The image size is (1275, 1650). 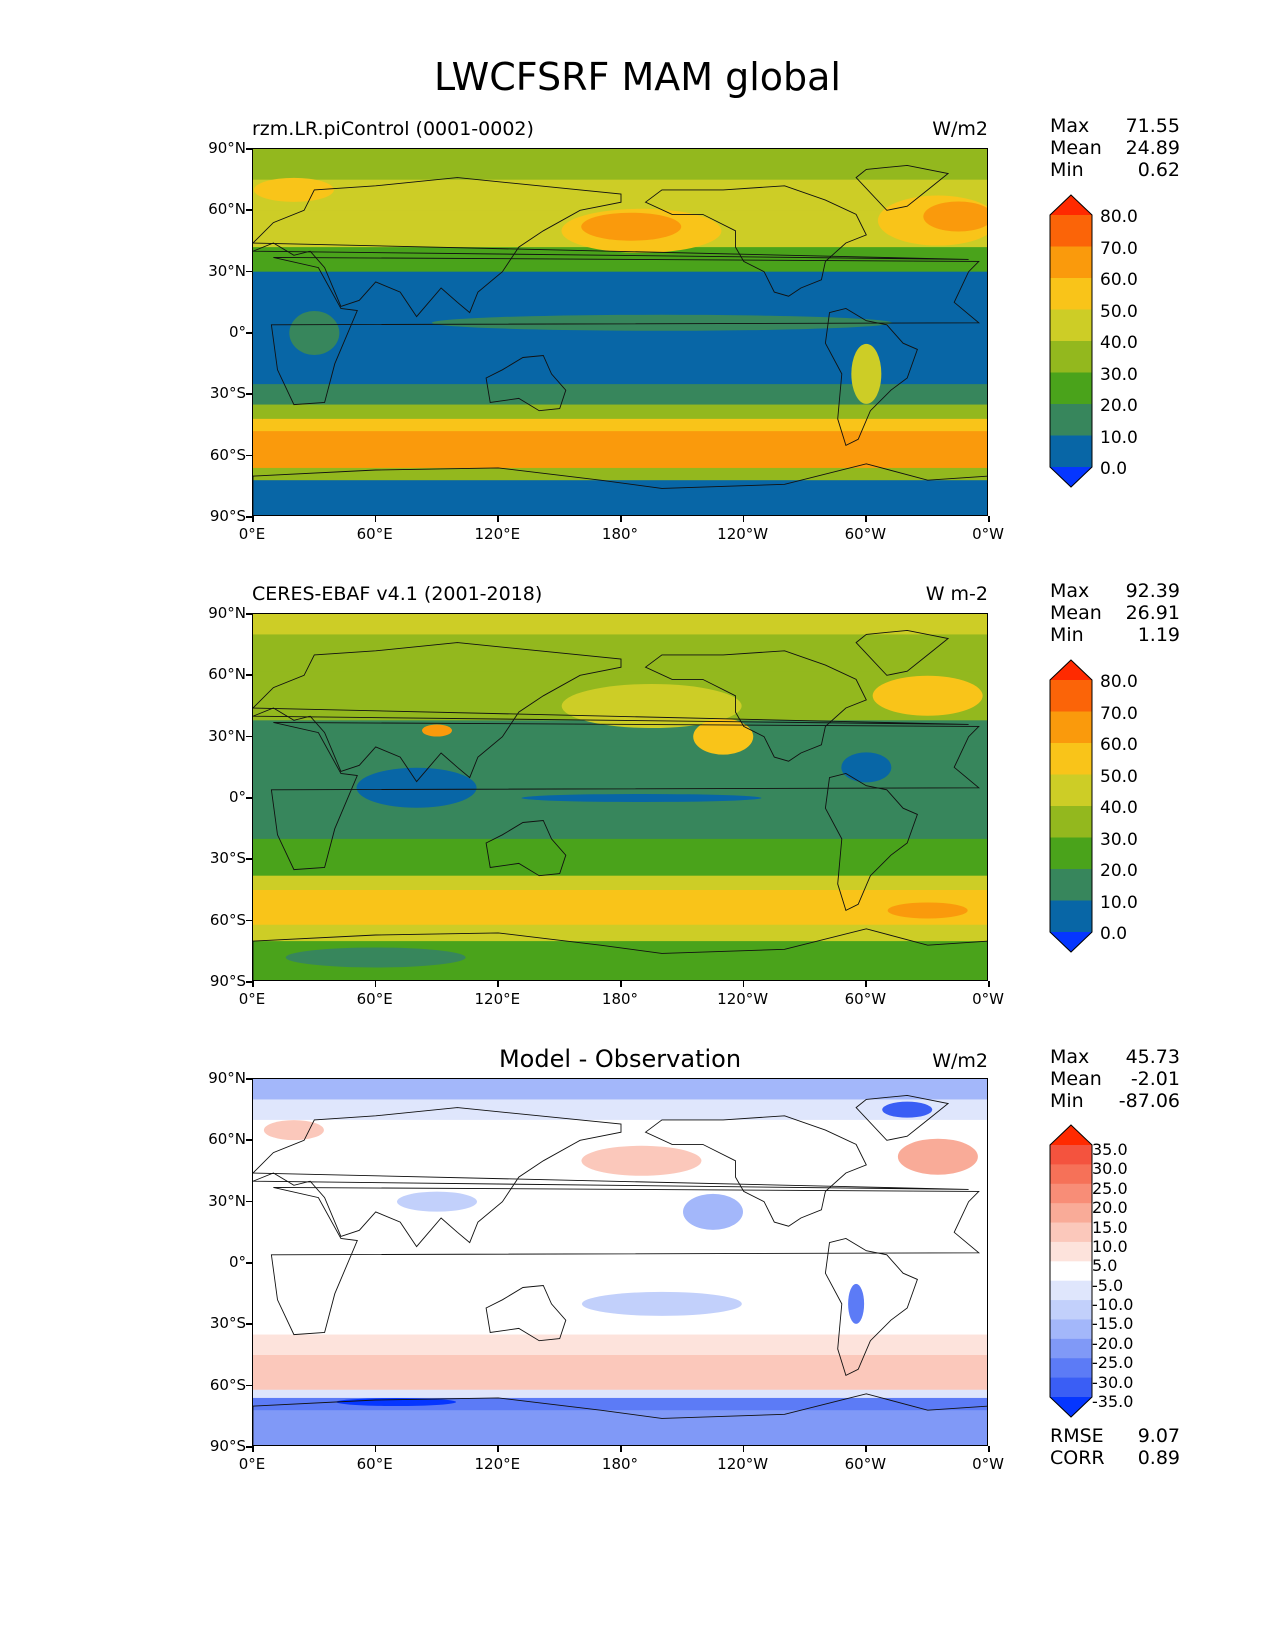 What do you see at coordinates (1119, 248) in the screenshot?
I see `colorbar-tick-label: 70.0` at bounding box center [1119, 248].